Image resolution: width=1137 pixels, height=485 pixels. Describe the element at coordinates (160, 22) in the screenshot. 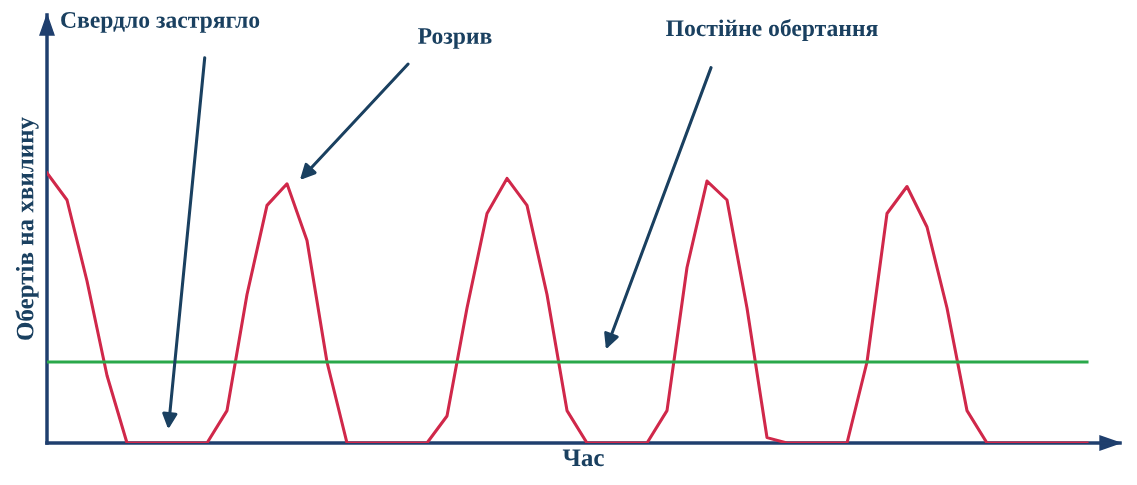

I see `text: Свердло застрягло` at that location.